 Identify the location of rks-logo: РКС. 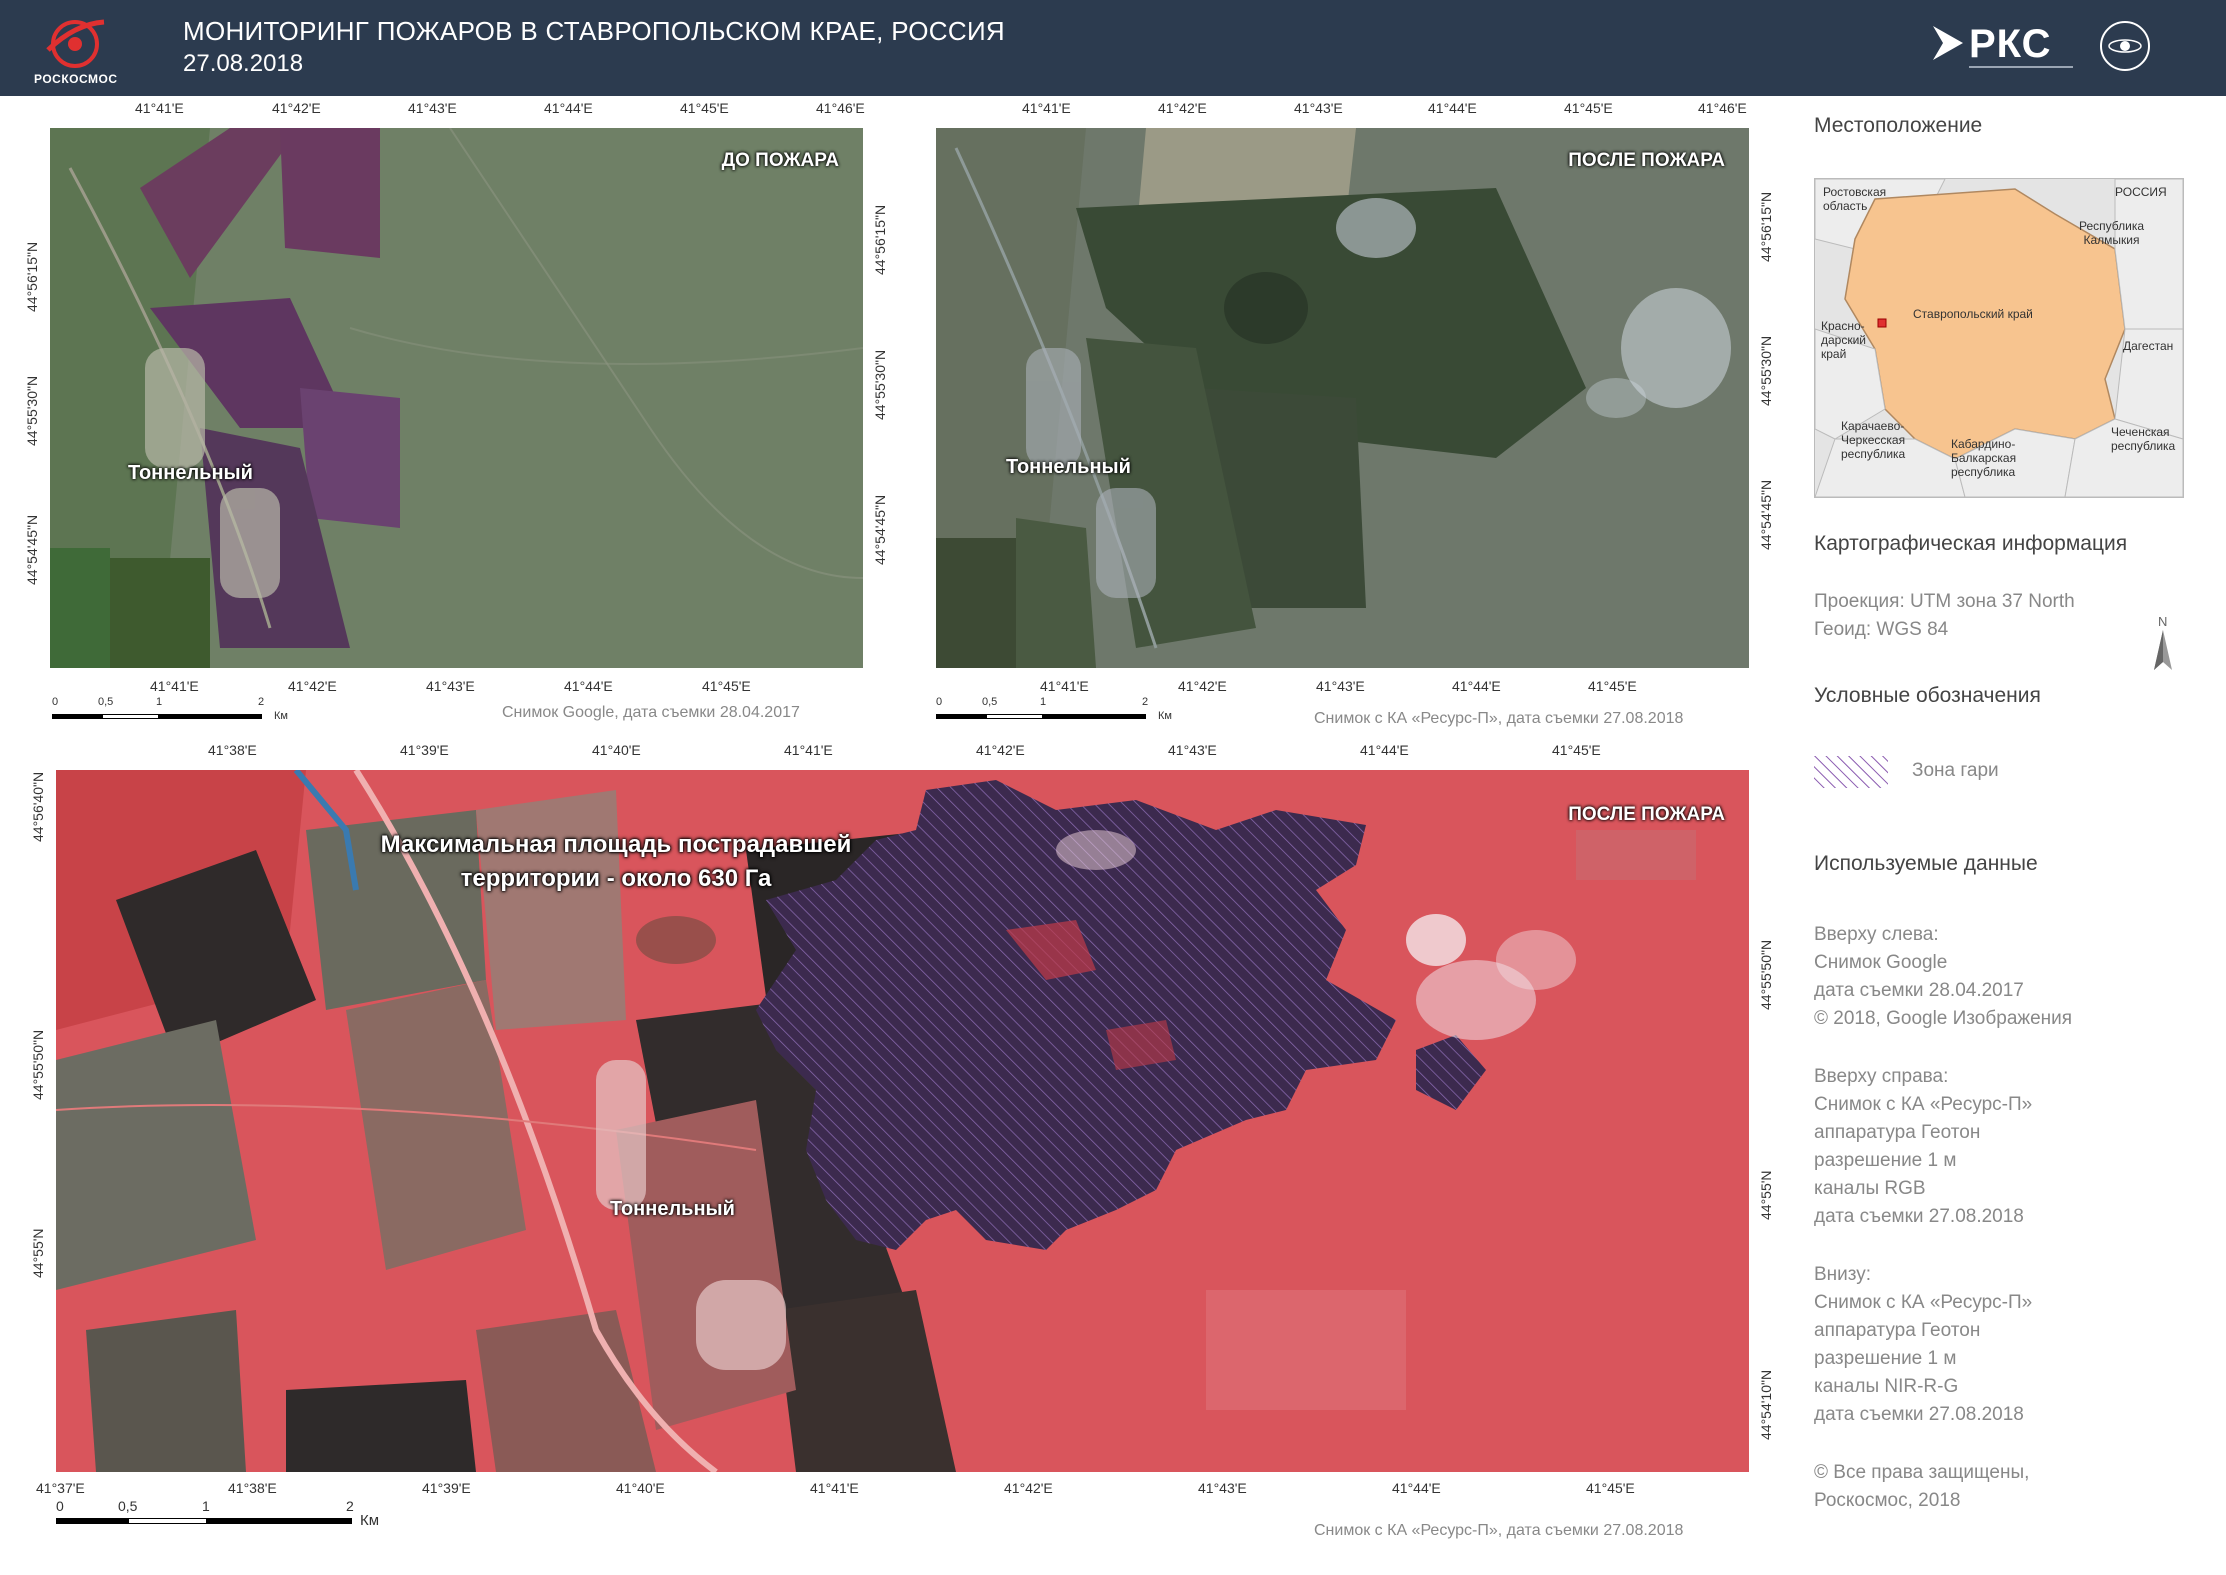
(2003, 47).